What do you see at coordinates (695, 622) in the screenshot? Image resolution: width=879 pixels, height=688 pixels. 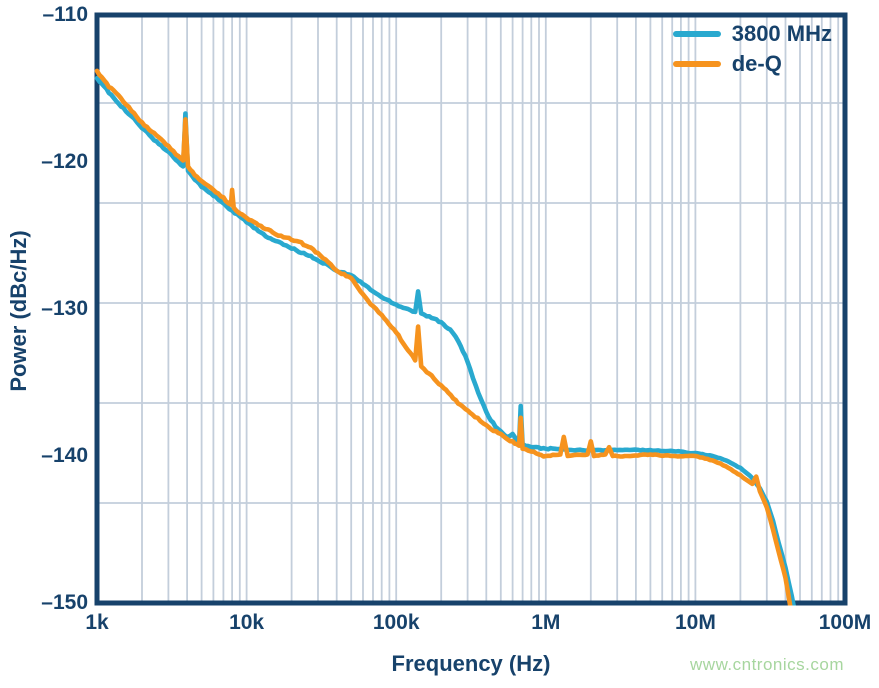 I see `x-tick-10M: 10M` at bounding box center [695, 622].